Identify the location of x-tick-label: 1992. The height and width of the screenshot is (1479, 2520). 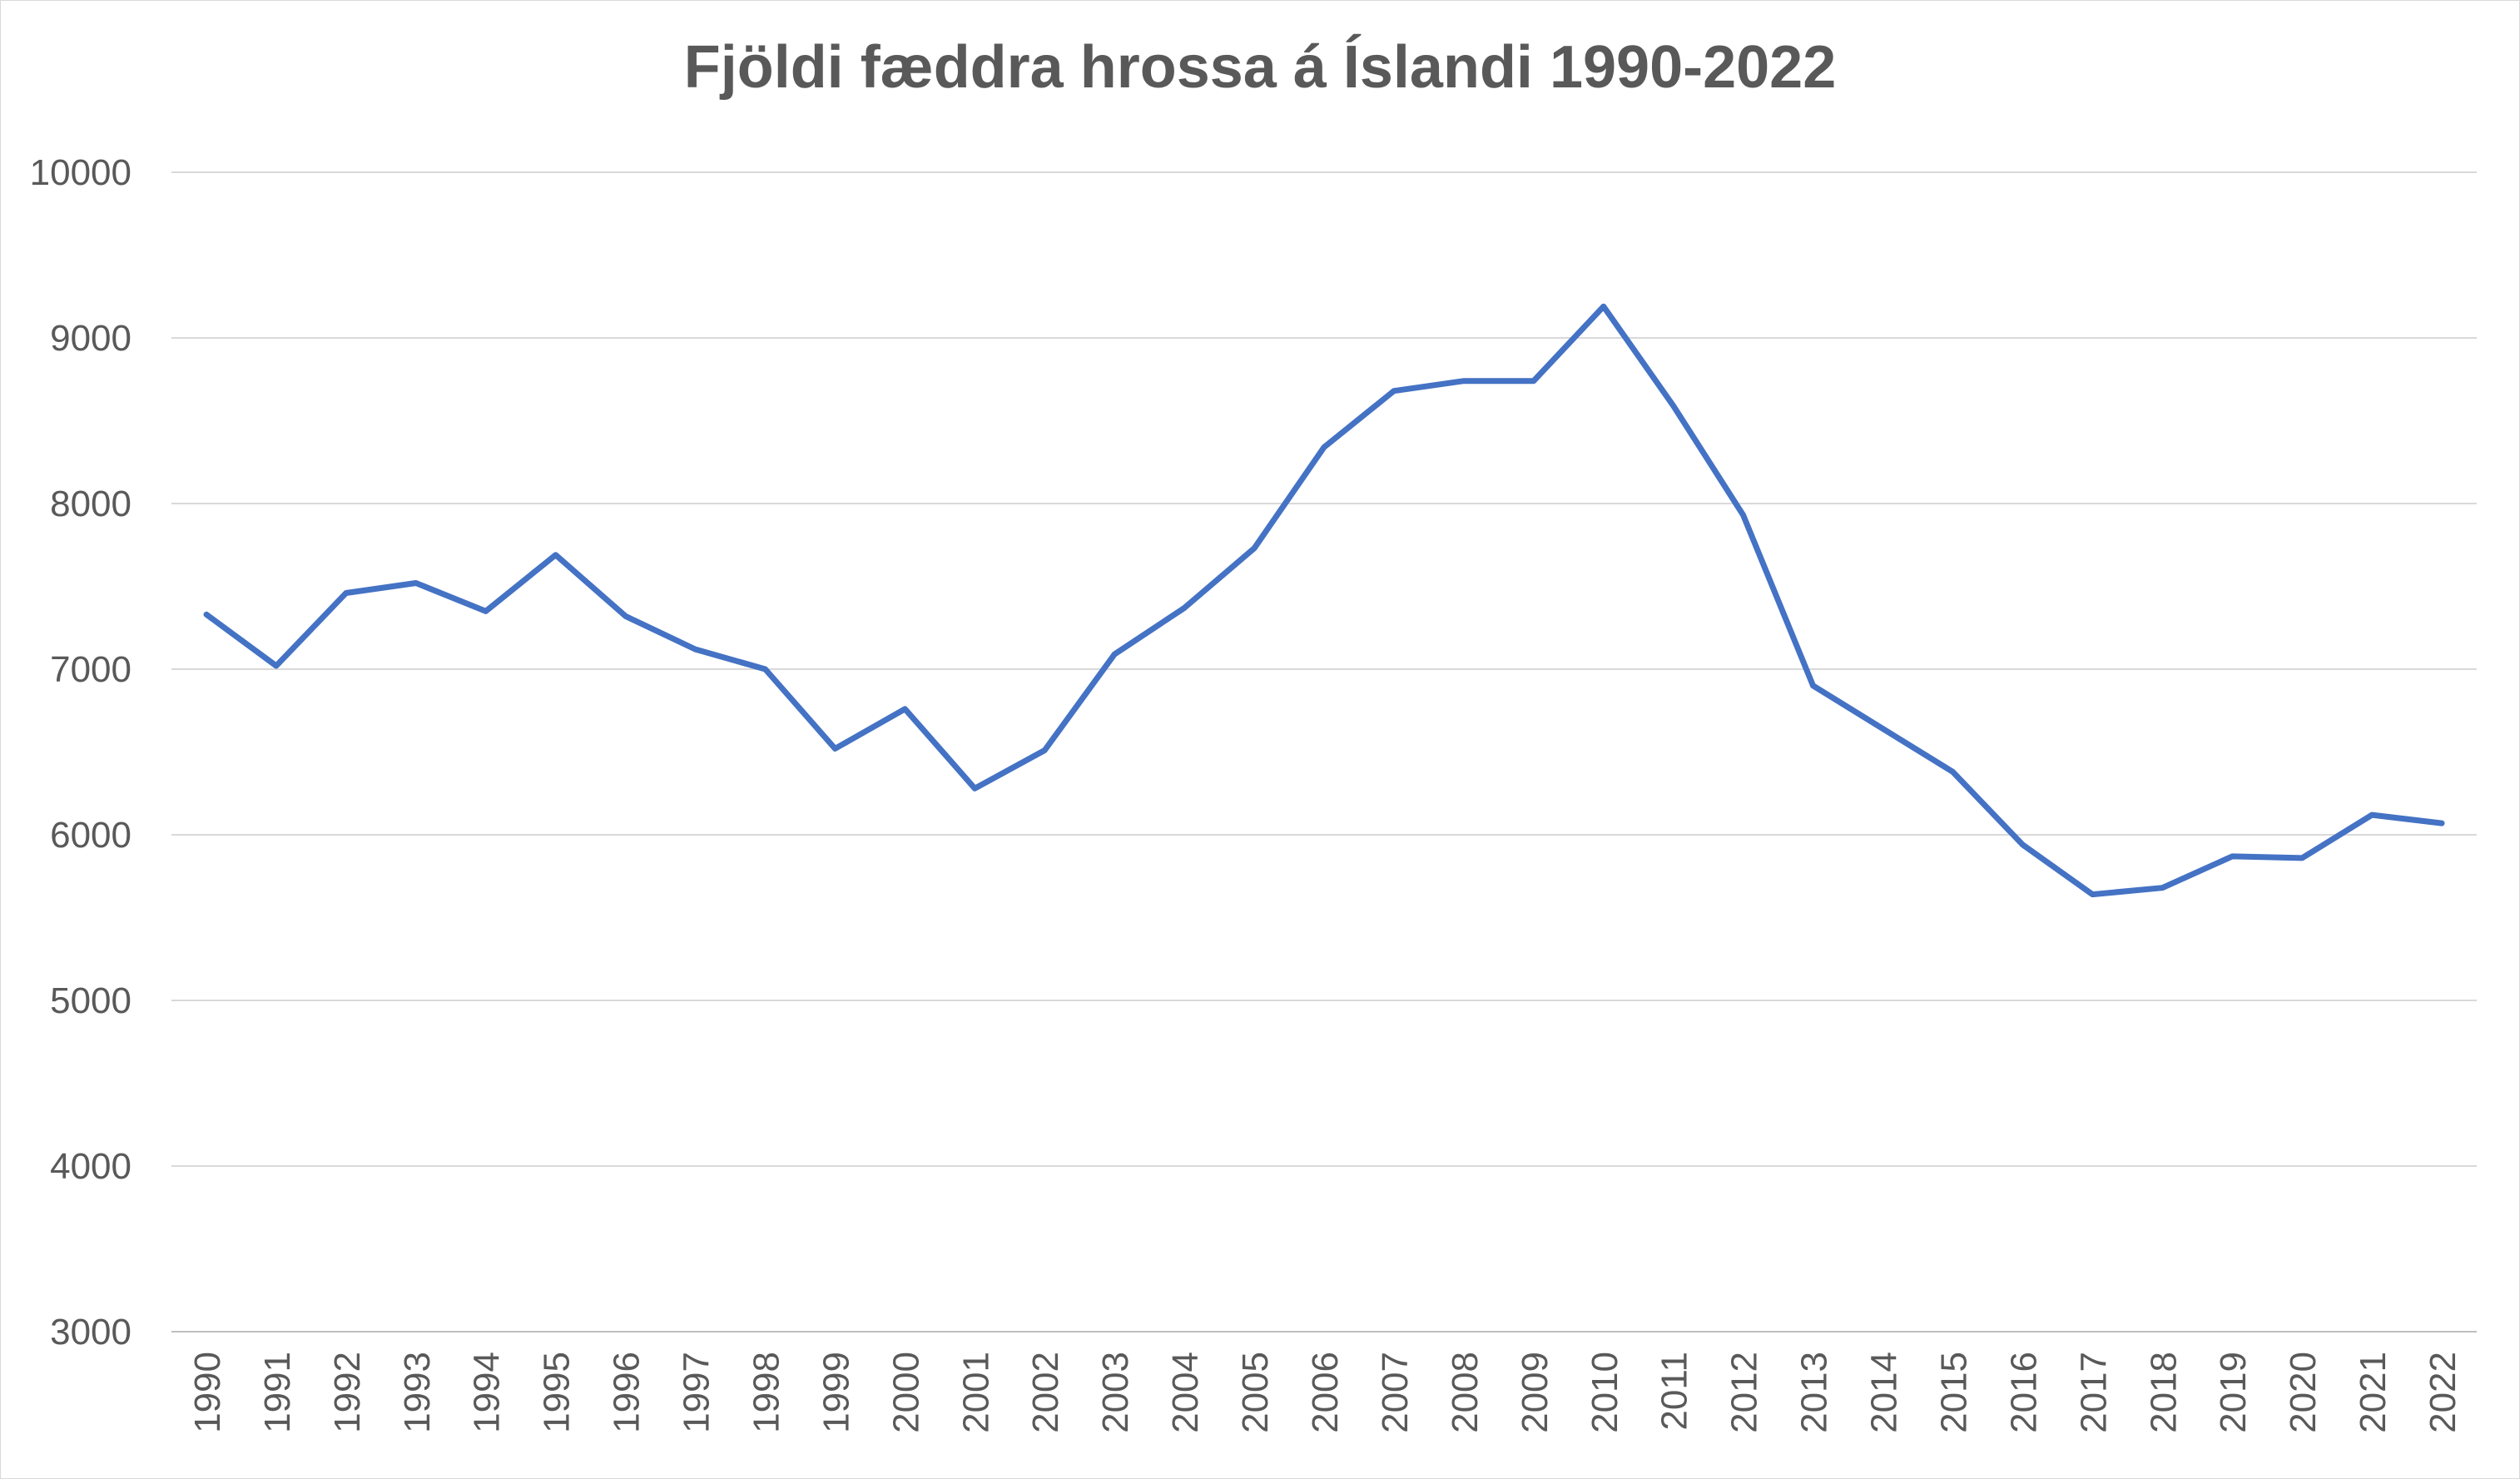
(347, 1392).